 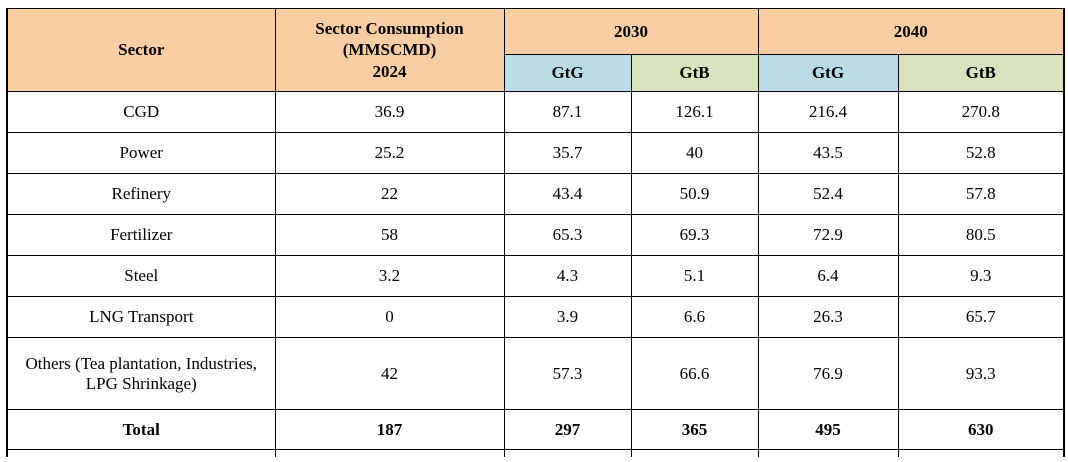 I want to click on sector-cell: CGD, so click(x=141, y=112).